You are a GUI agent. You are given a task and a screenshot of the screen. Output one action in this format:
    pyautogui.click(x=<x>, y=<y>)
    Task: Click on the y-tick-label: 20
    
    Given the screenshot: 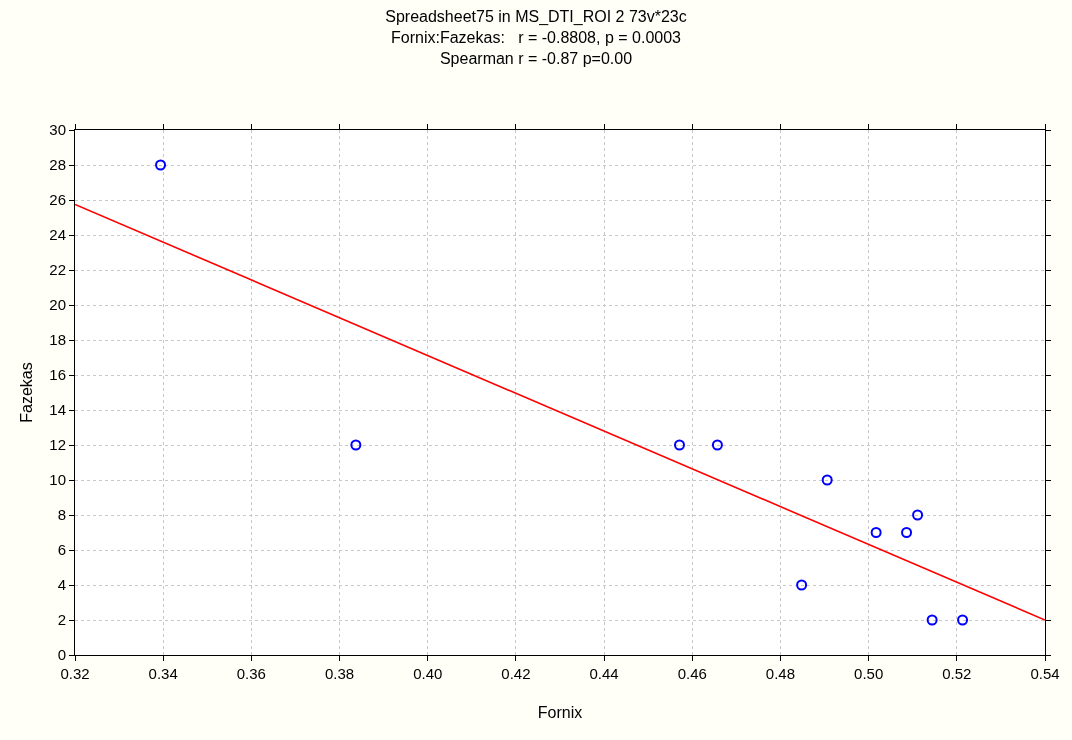 What is the action you would take?
    pyautogui.click(x=57, y=305)
    